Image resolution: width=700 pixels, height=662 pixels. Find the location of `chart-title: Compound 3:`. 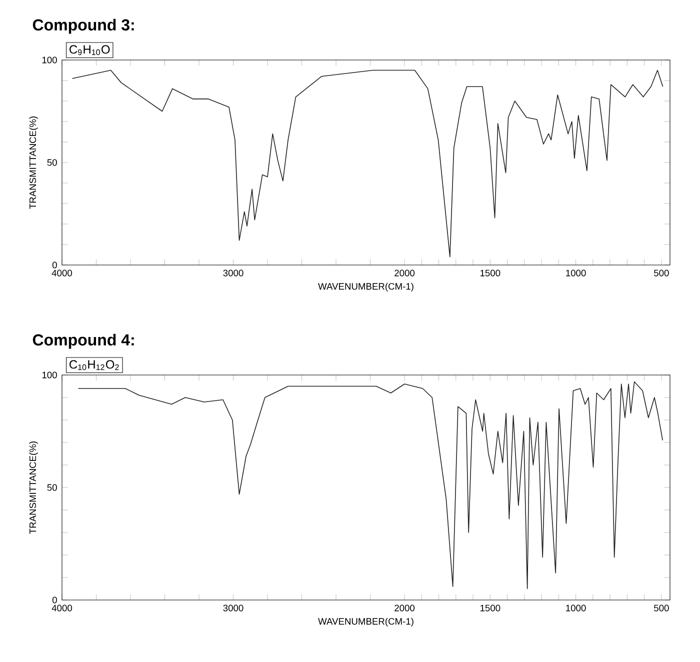

chart-title: Compound 3: is located at coordinates (83, 26).